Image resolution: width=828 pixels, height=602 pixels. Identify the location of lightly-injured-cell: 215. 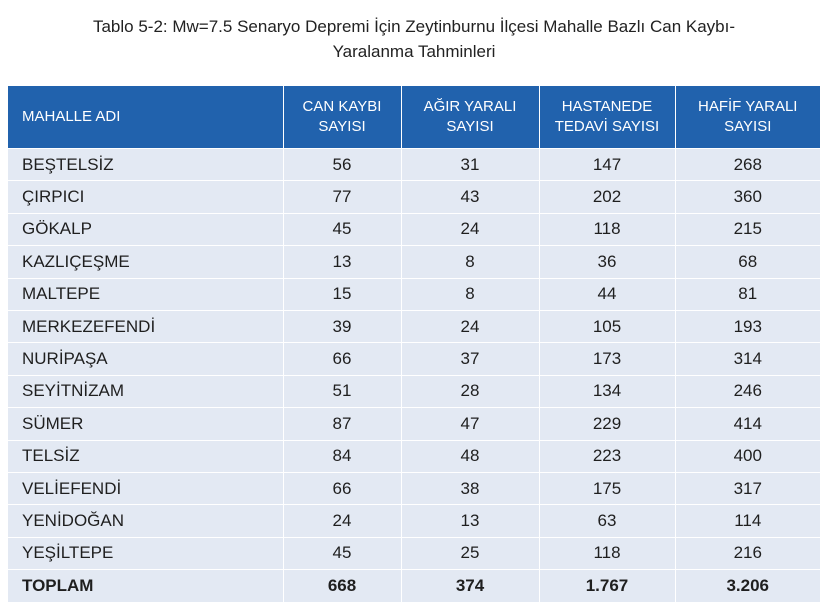
(747, 229).